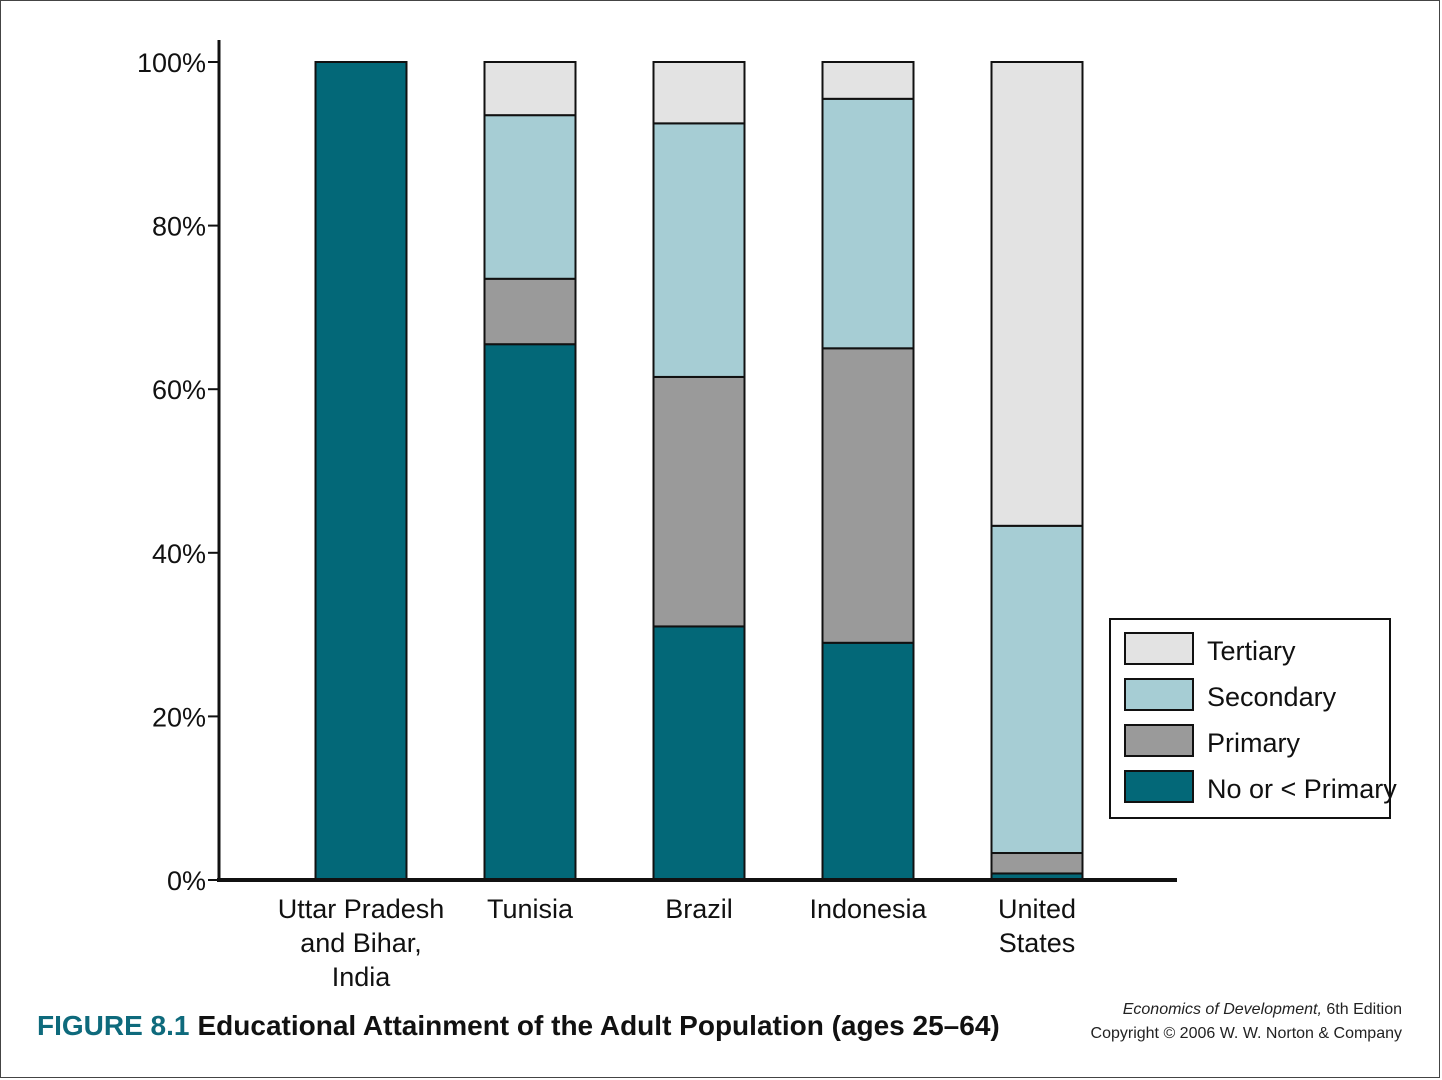 This screenshot has height=1080, width=1442. What do you see at coordinates (699, 909) in the screenshot?
I see `x-tick-label: Brazil` at bounding box center [699, 909].